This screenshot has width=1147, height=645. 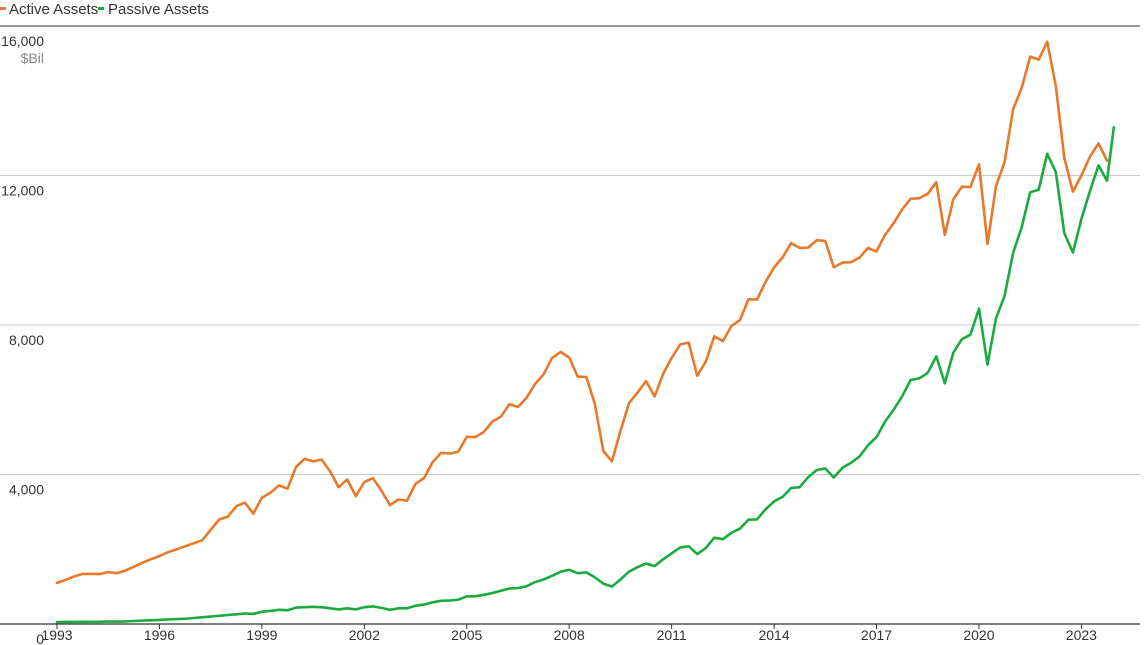 I want to click on x-tick-label: 2005, so click(x=466, y=635).